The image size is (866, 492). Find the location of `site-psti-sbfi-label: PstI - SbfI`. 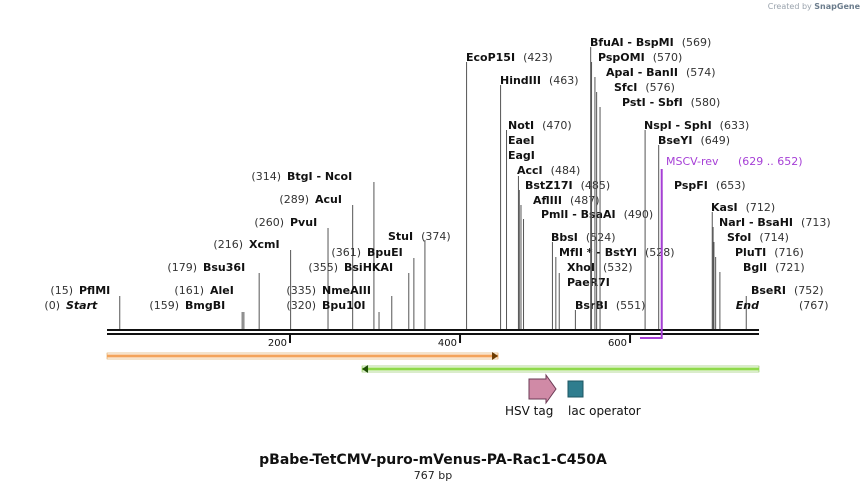

site-psti-sbfi-label: PstI - SbfI is located at coordinates (652, 102).